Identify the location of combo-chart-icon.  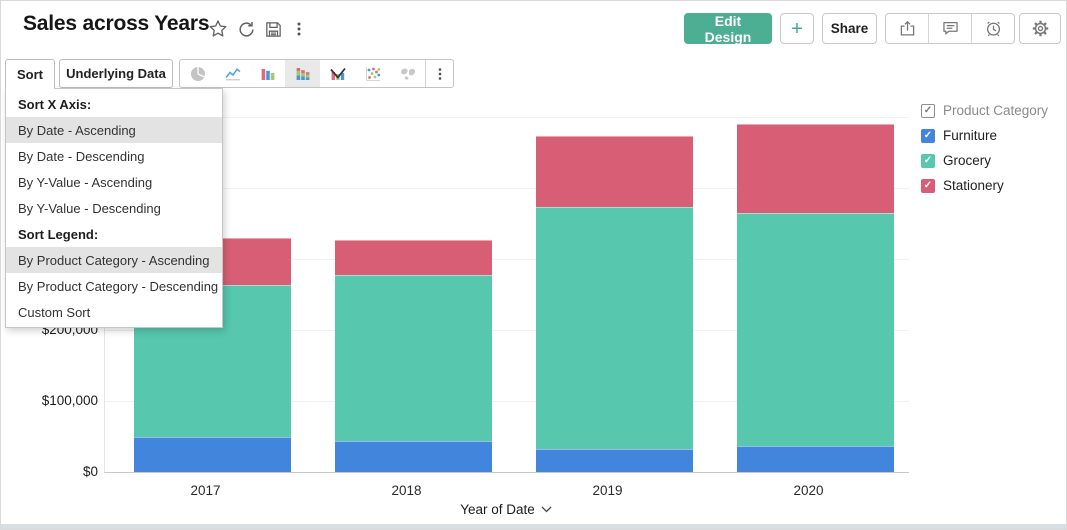
(337, 73).